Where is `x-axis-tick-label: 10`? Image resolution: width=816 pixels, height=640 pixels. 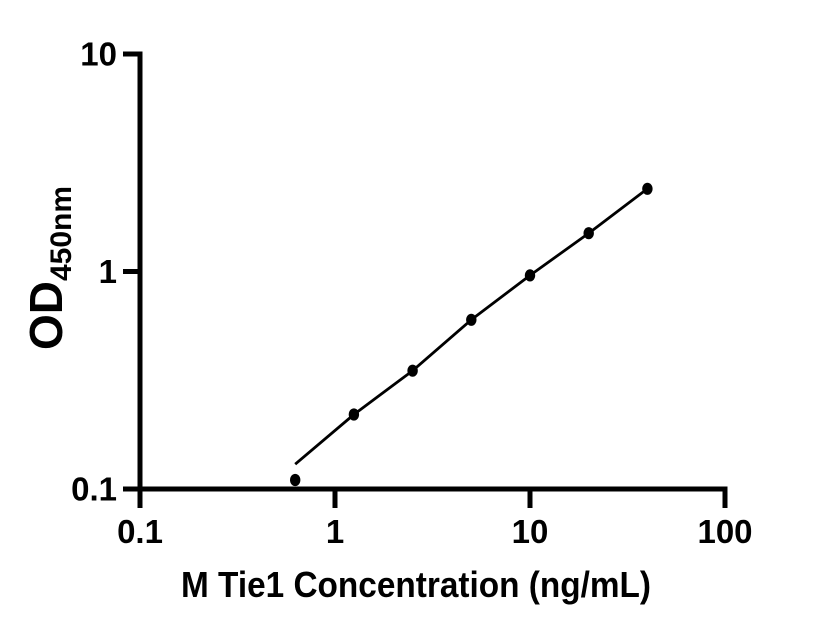 x-axis-tick-label: 10 is located at coordinates (530, 531).